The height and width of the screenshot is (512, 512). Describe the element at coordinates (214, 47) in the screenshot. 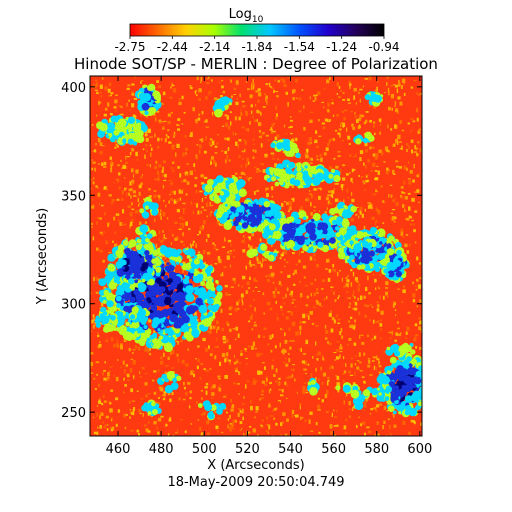

I see `colorbar-tick-label: -2.14` at that location.